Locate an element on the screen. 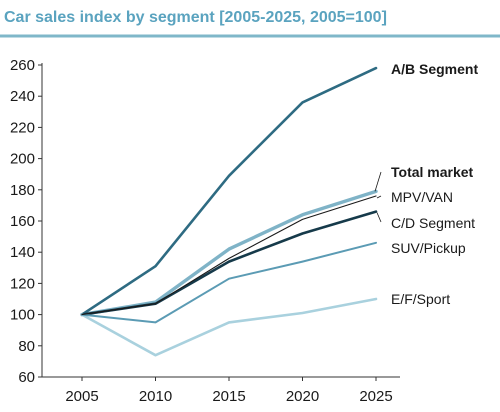 The width and height of the screenshot is (500, 412). y-tick-label: 180 is located at coordinates (22, 190).